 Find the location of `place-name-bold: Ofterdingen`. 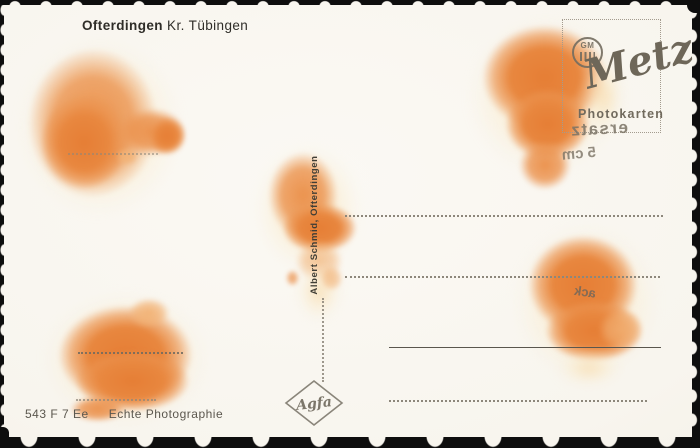

place-name-bold: Ofterdingen is located at coordinates (122, 25).